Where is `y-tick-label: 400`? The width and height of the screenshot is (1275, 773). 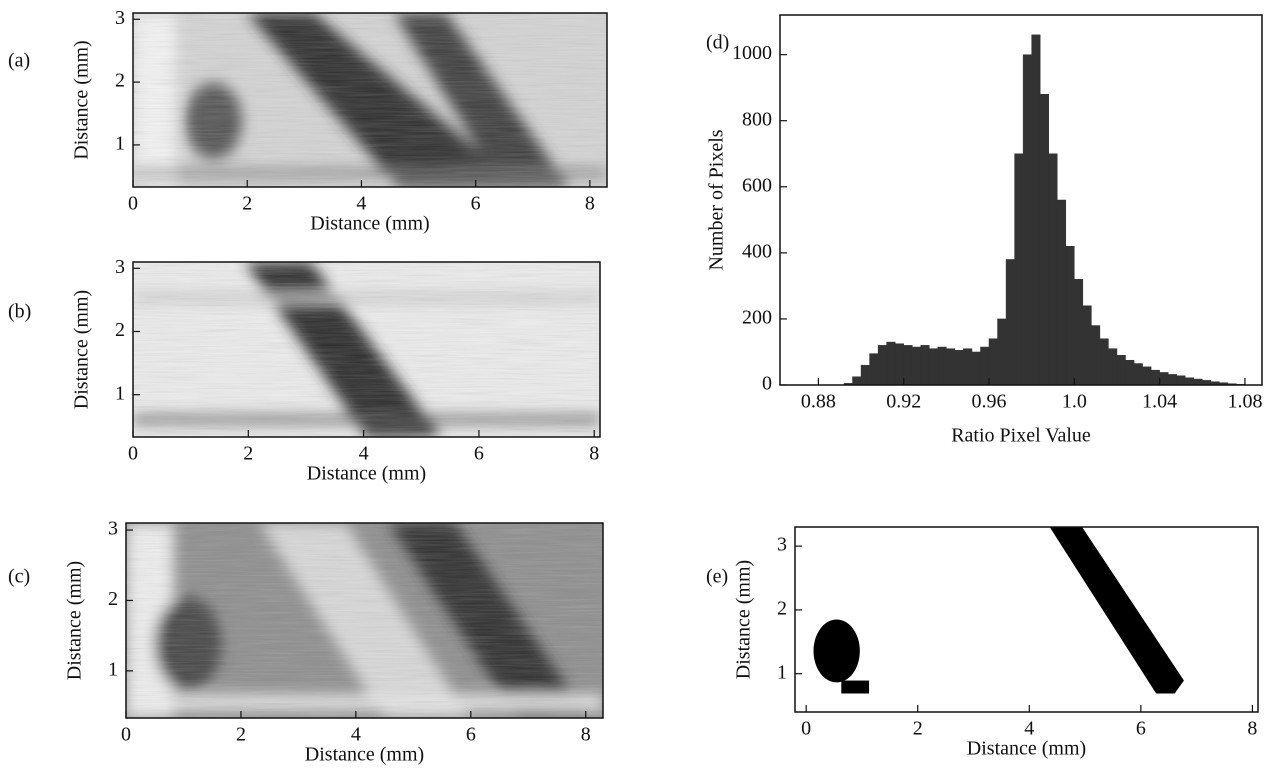 y-tick-label: 400 is located at coordinates (757, 251).